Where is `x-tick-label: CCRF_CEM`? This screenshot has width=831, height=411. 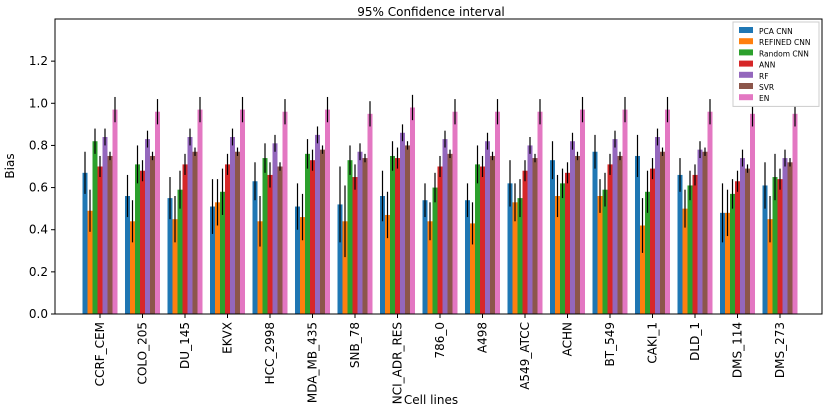 x-tick-label: CCRF_CEM is located at coordinates (100, 354).